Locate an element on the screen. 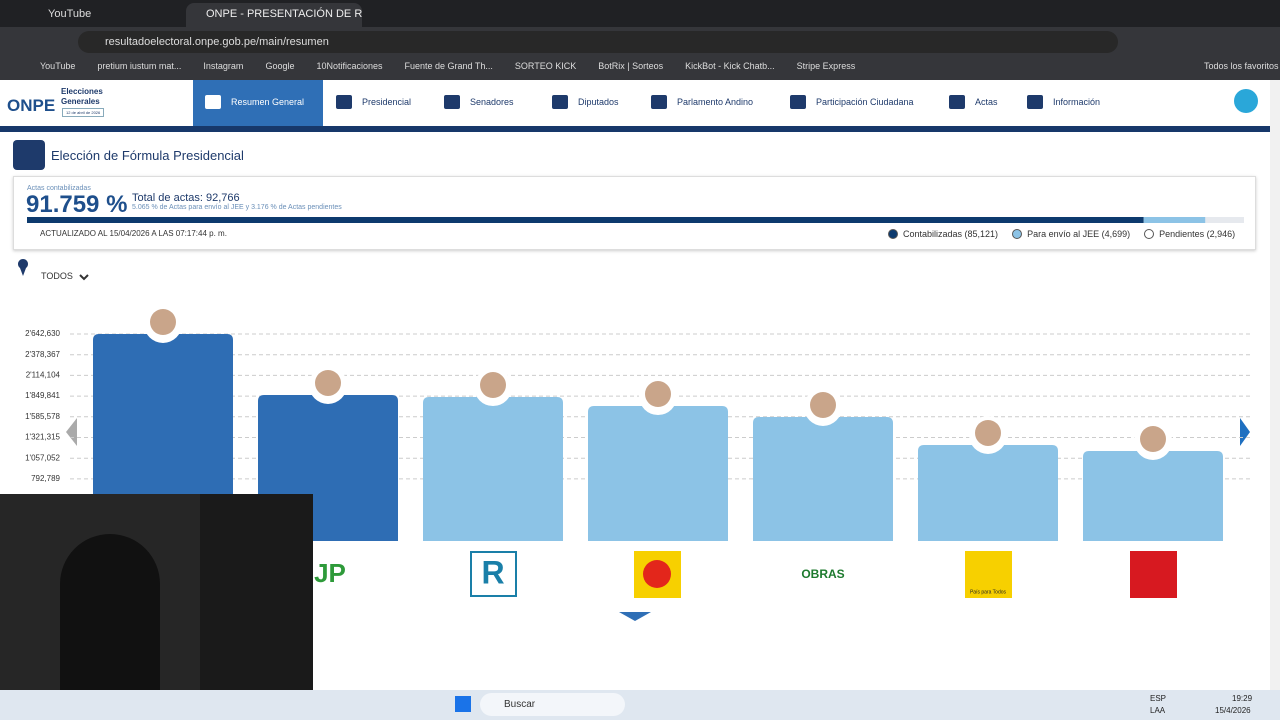 Image resolution: width=1280 pixels, height=720 pixels. legend-label: Para envío al JEE (4,699) is located at coordinates (1079, 234).